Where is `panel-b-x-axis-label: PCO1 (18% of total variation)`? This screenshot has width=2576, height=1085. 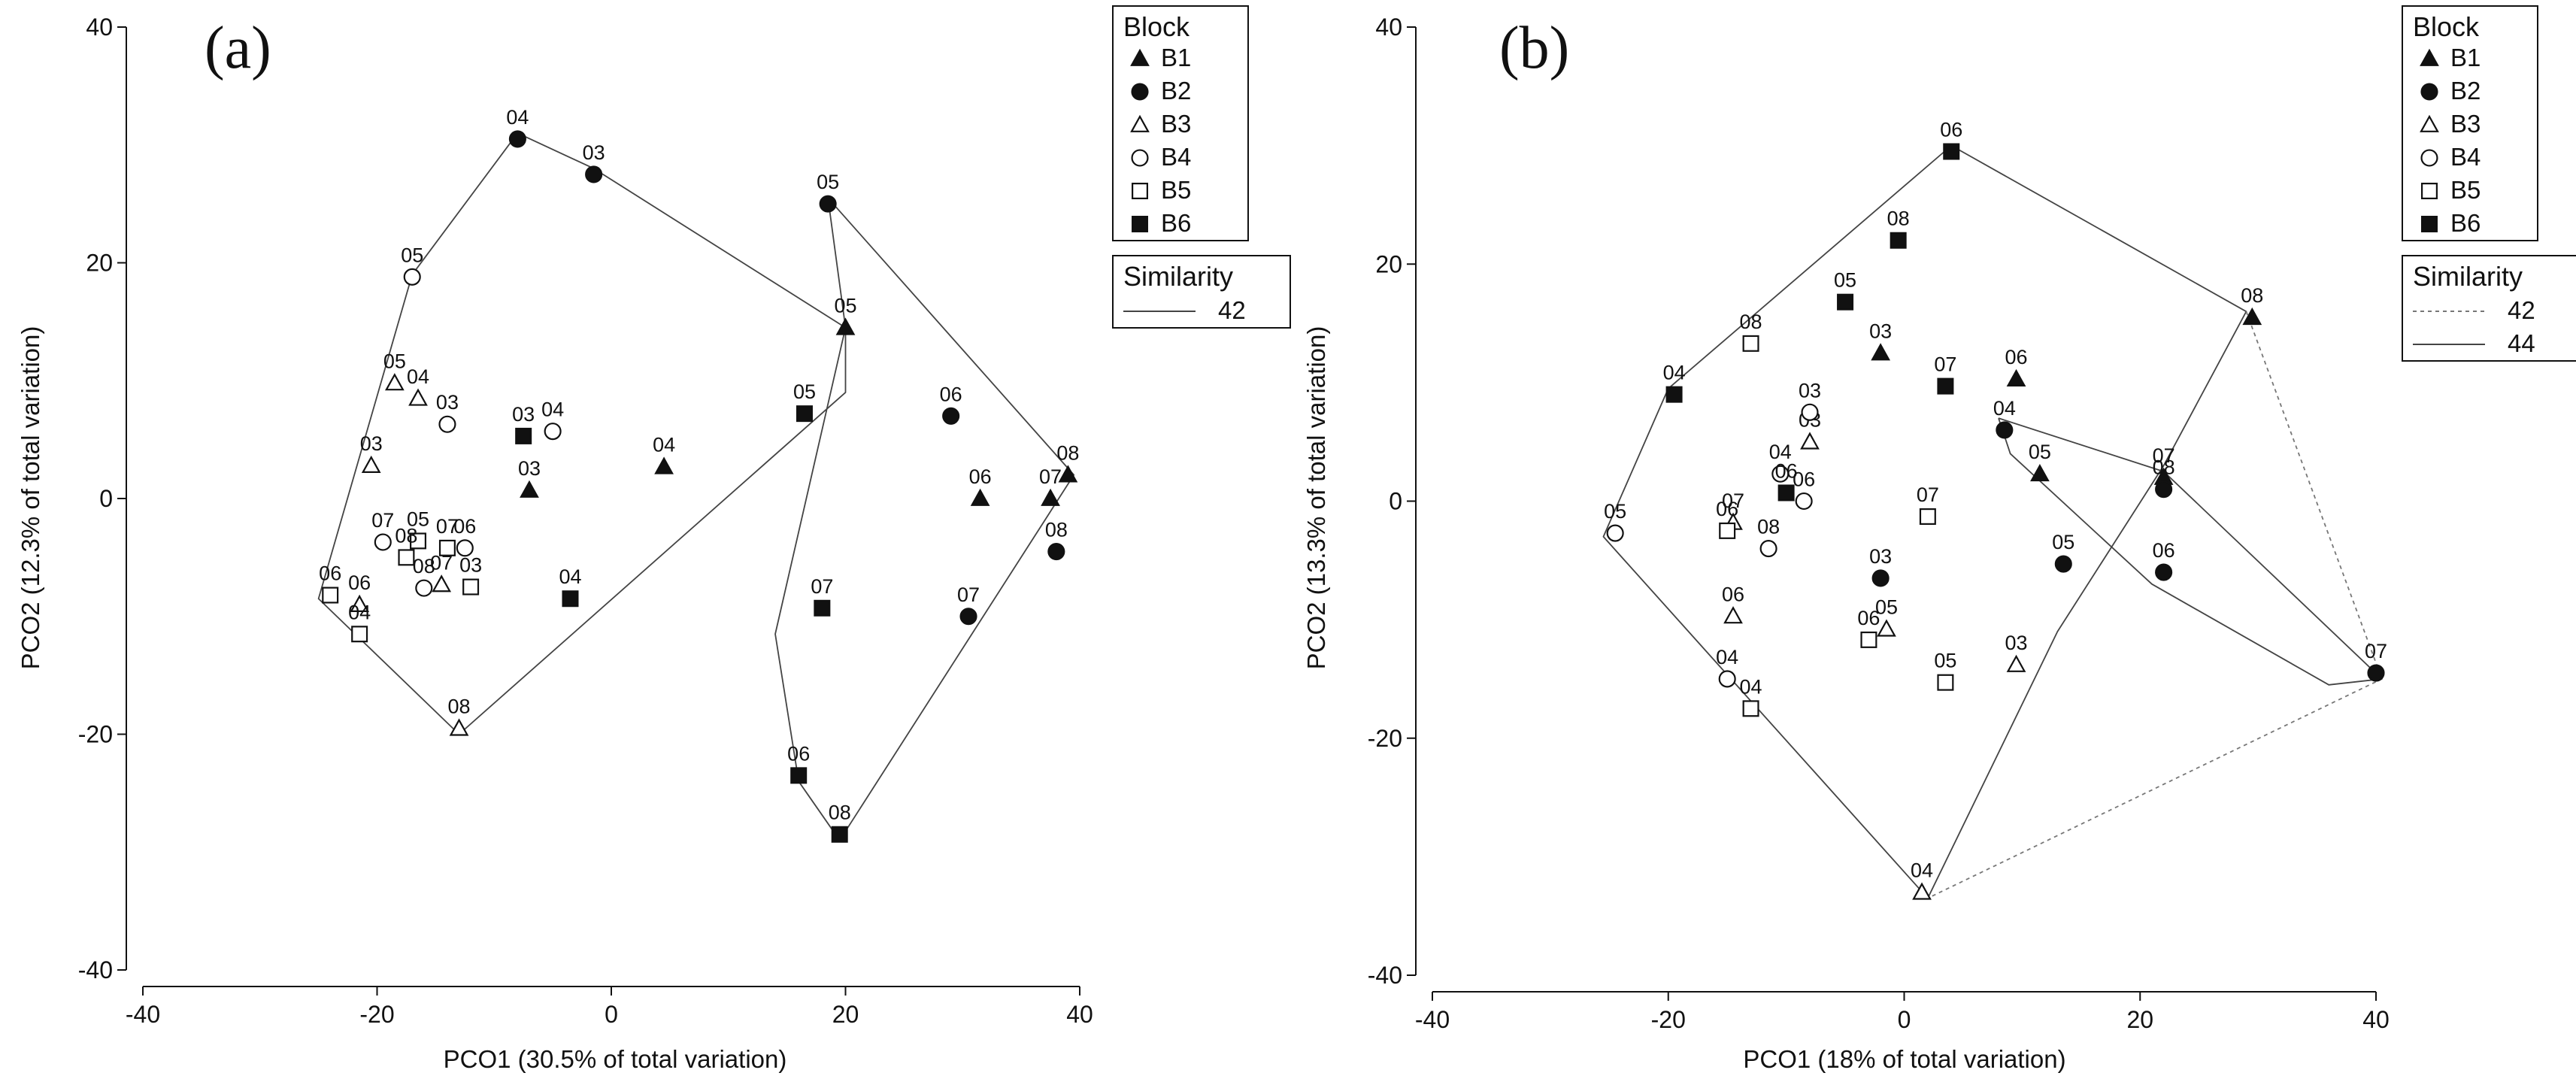 panel-b-x-axis-label: PCO1 (18% of total variation) is located at coordinates (1904, 1059).